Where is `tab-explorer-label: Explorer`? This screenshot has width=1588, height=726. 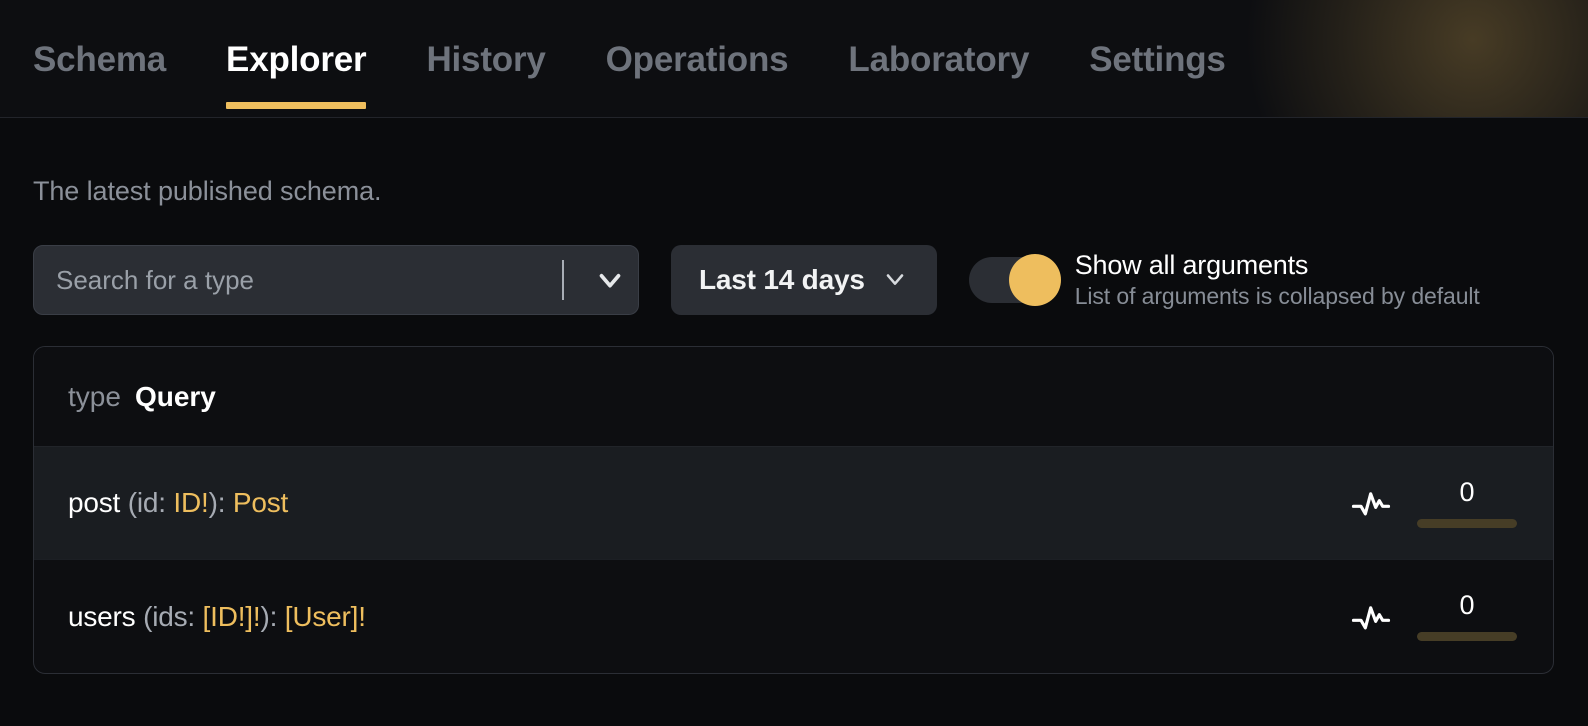
tab-explorer-label: Explorer is located at coordinates (296, 59).